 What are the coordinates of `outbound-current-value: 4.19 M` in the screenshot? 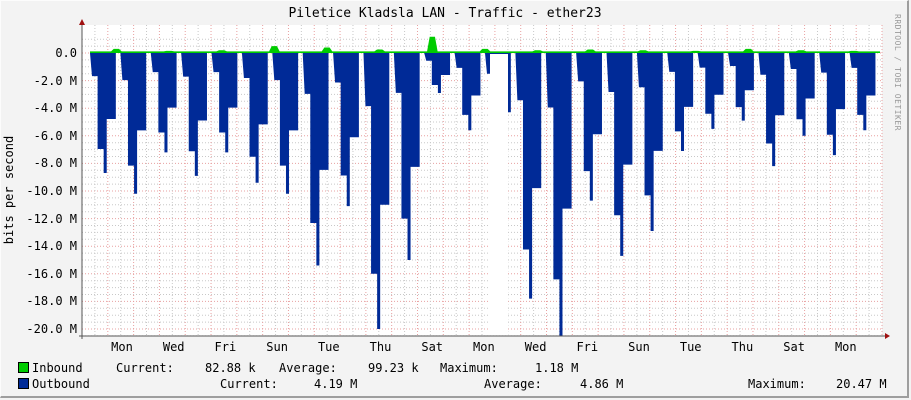 It's located at (336, 384).